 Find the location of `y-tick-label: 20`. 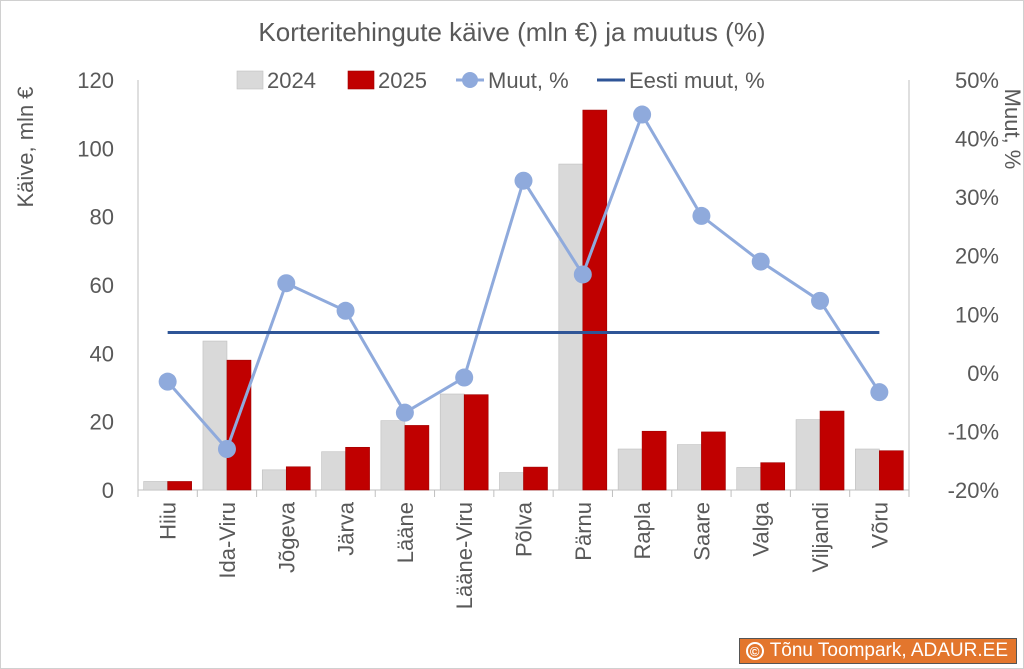

y-tick-label: 20 is located at coordinates (102, 422).